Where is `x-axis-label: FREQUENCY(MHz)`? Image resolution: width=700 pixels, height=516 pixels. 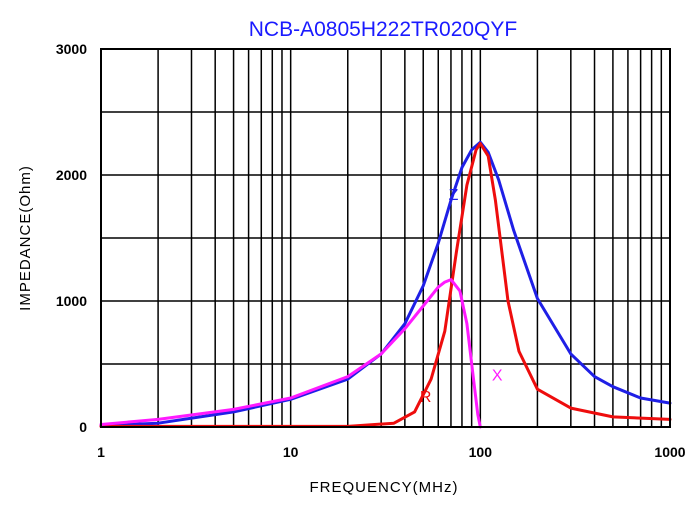
x-axis-label: FREQUENCY(MHz) is located at coordinates (384, 487).